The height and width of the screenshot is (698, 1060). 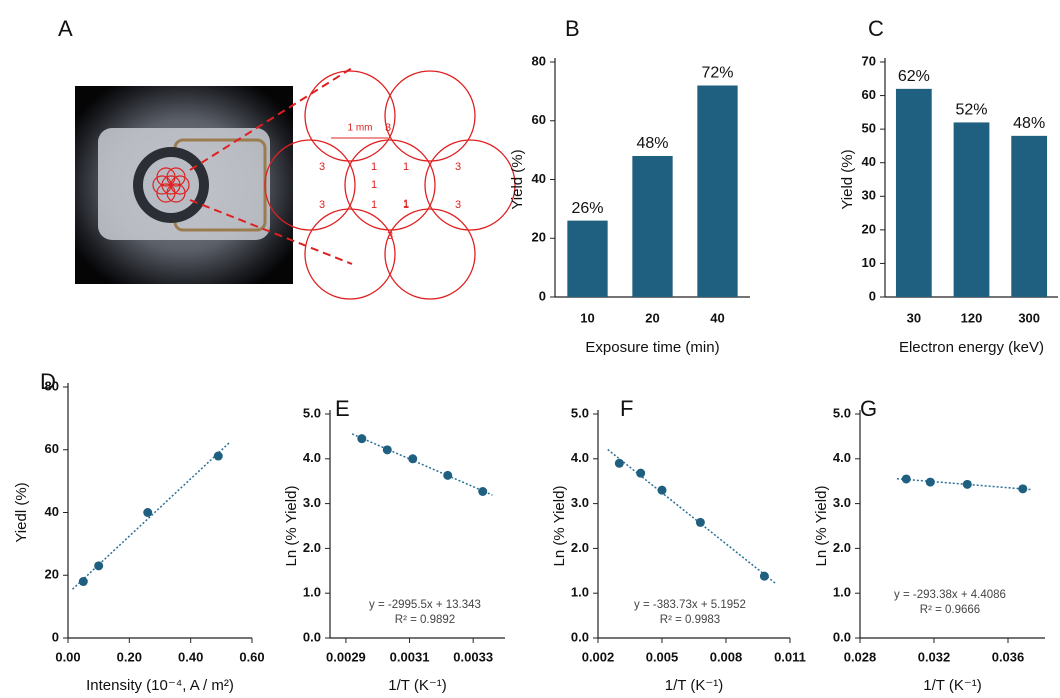 What do you see at coordinates (346, 656) in the screenshot?
I see `x-tick-label: 0.0029` at bounding box center [346, 656].